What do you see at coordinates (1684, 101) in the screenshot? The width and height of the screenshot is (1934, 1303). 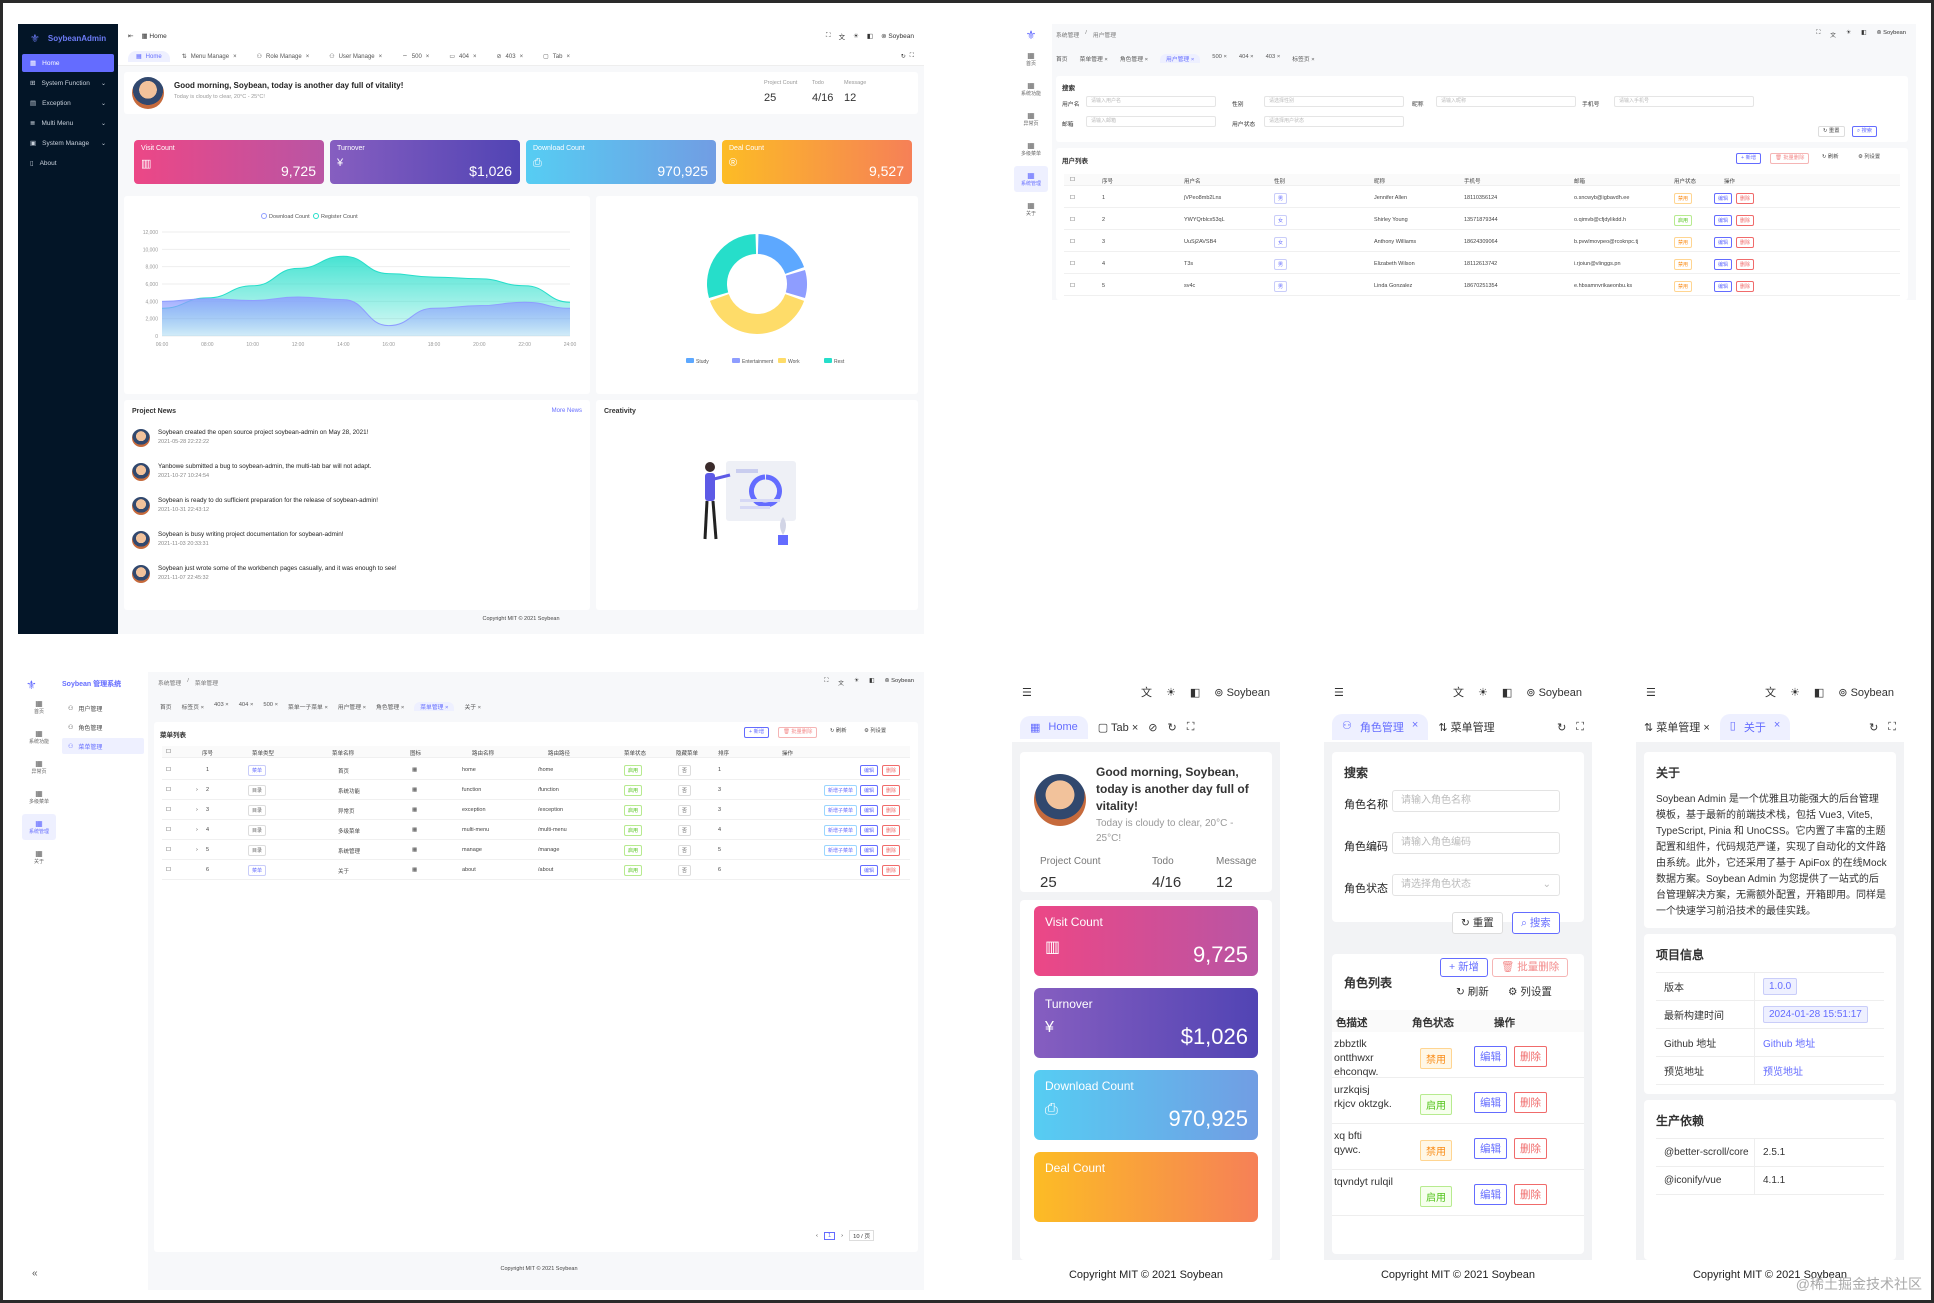 I see `field-input: 请输入手机号` at bounding box center [1684, 101].